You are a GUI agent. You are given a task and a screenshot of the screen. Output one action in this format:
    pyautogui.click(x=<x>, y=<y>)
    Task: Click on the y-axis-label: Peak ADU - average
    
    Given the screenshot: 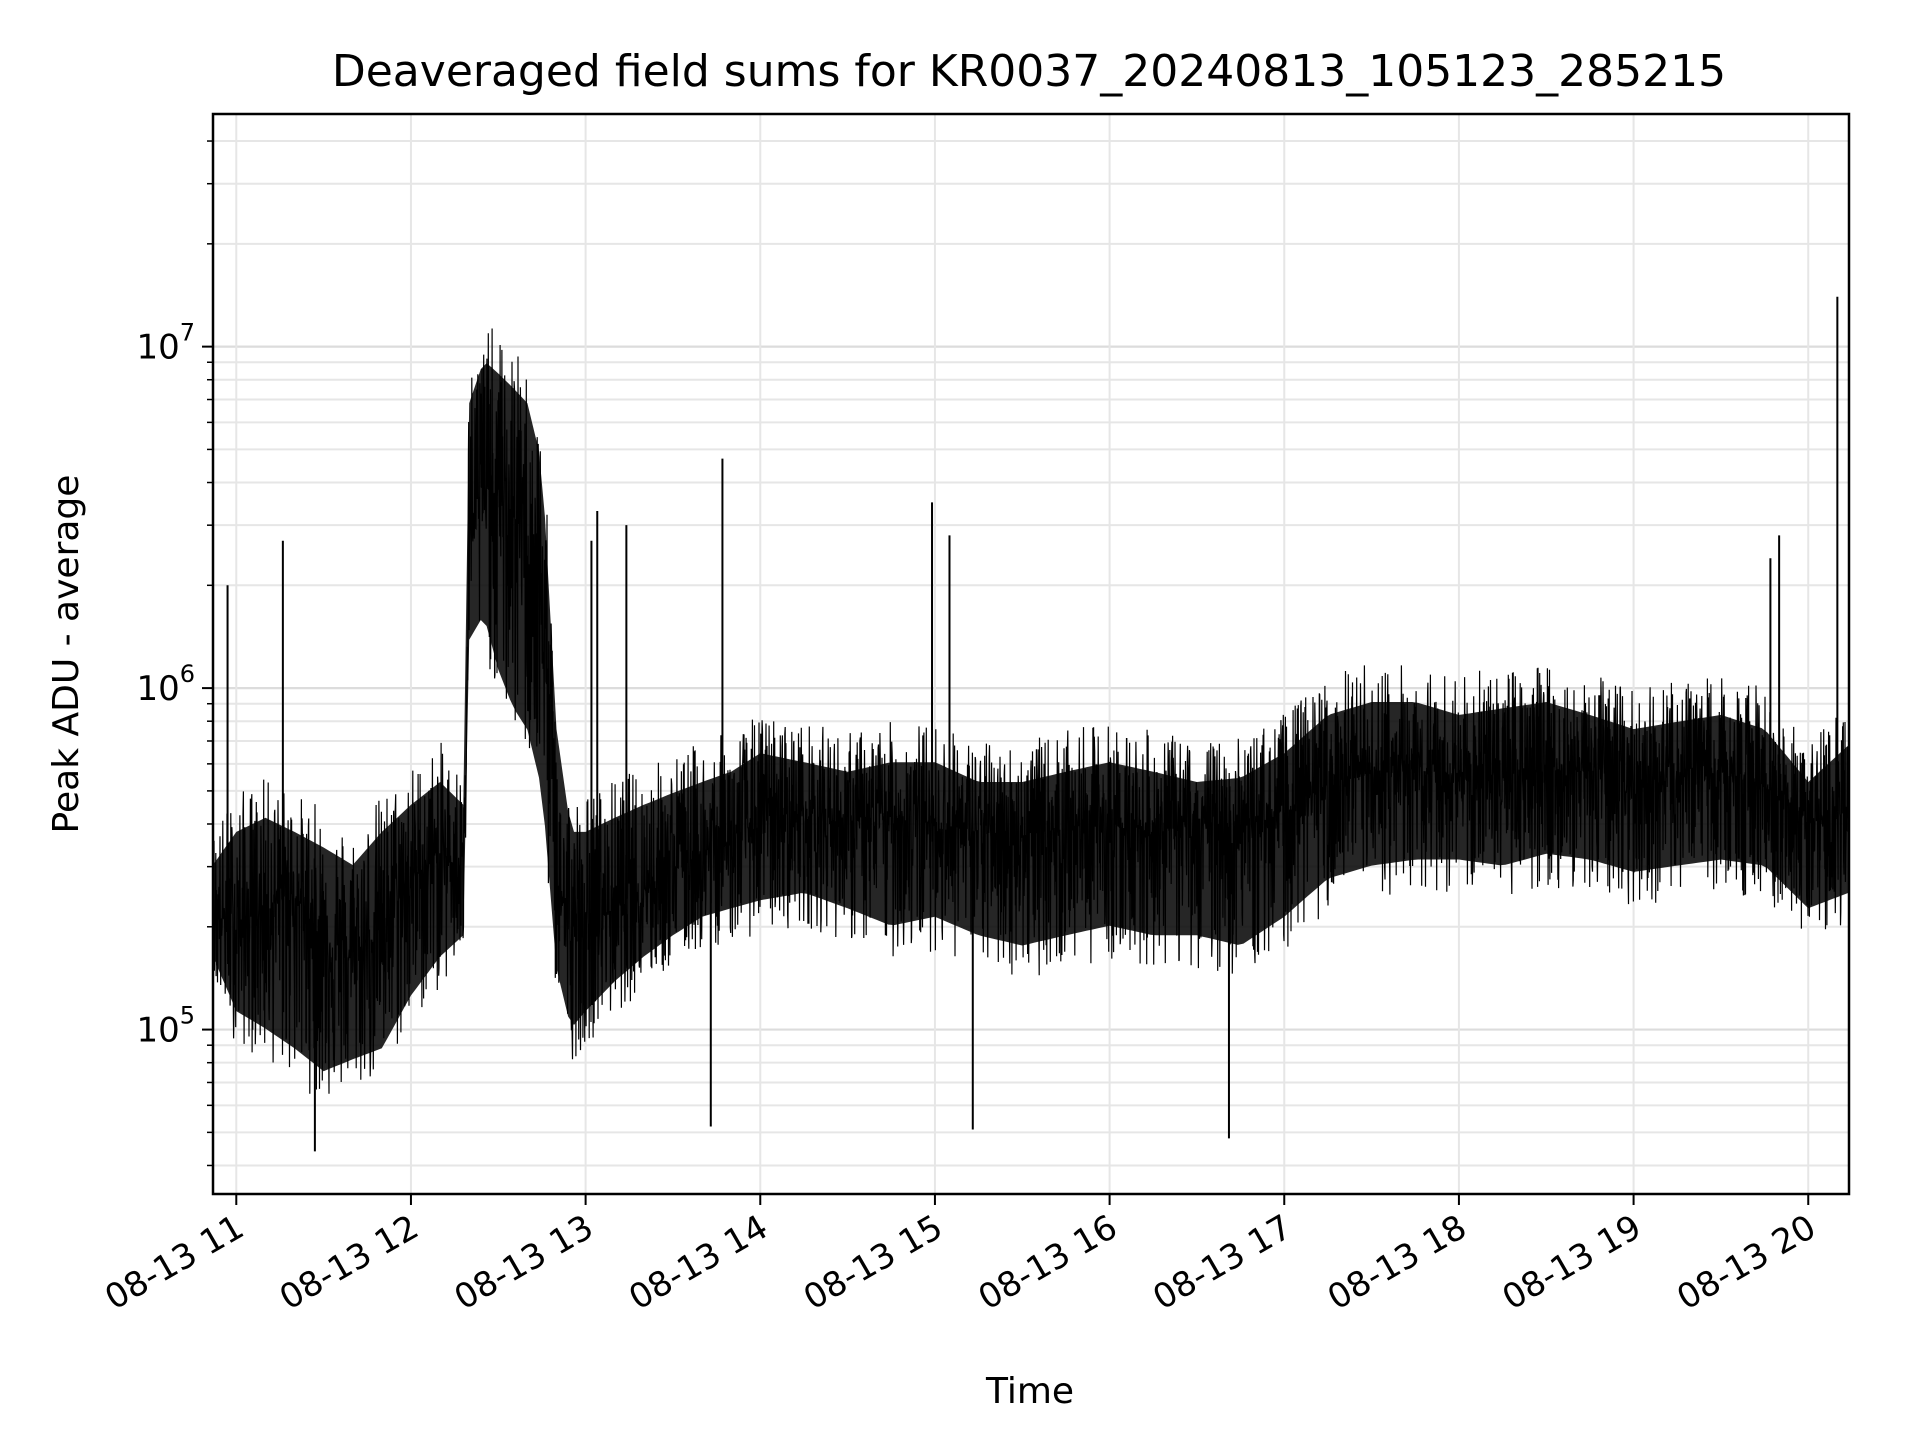 What is the action you would take?
    pyautogui.click(x=66, y=654)
    